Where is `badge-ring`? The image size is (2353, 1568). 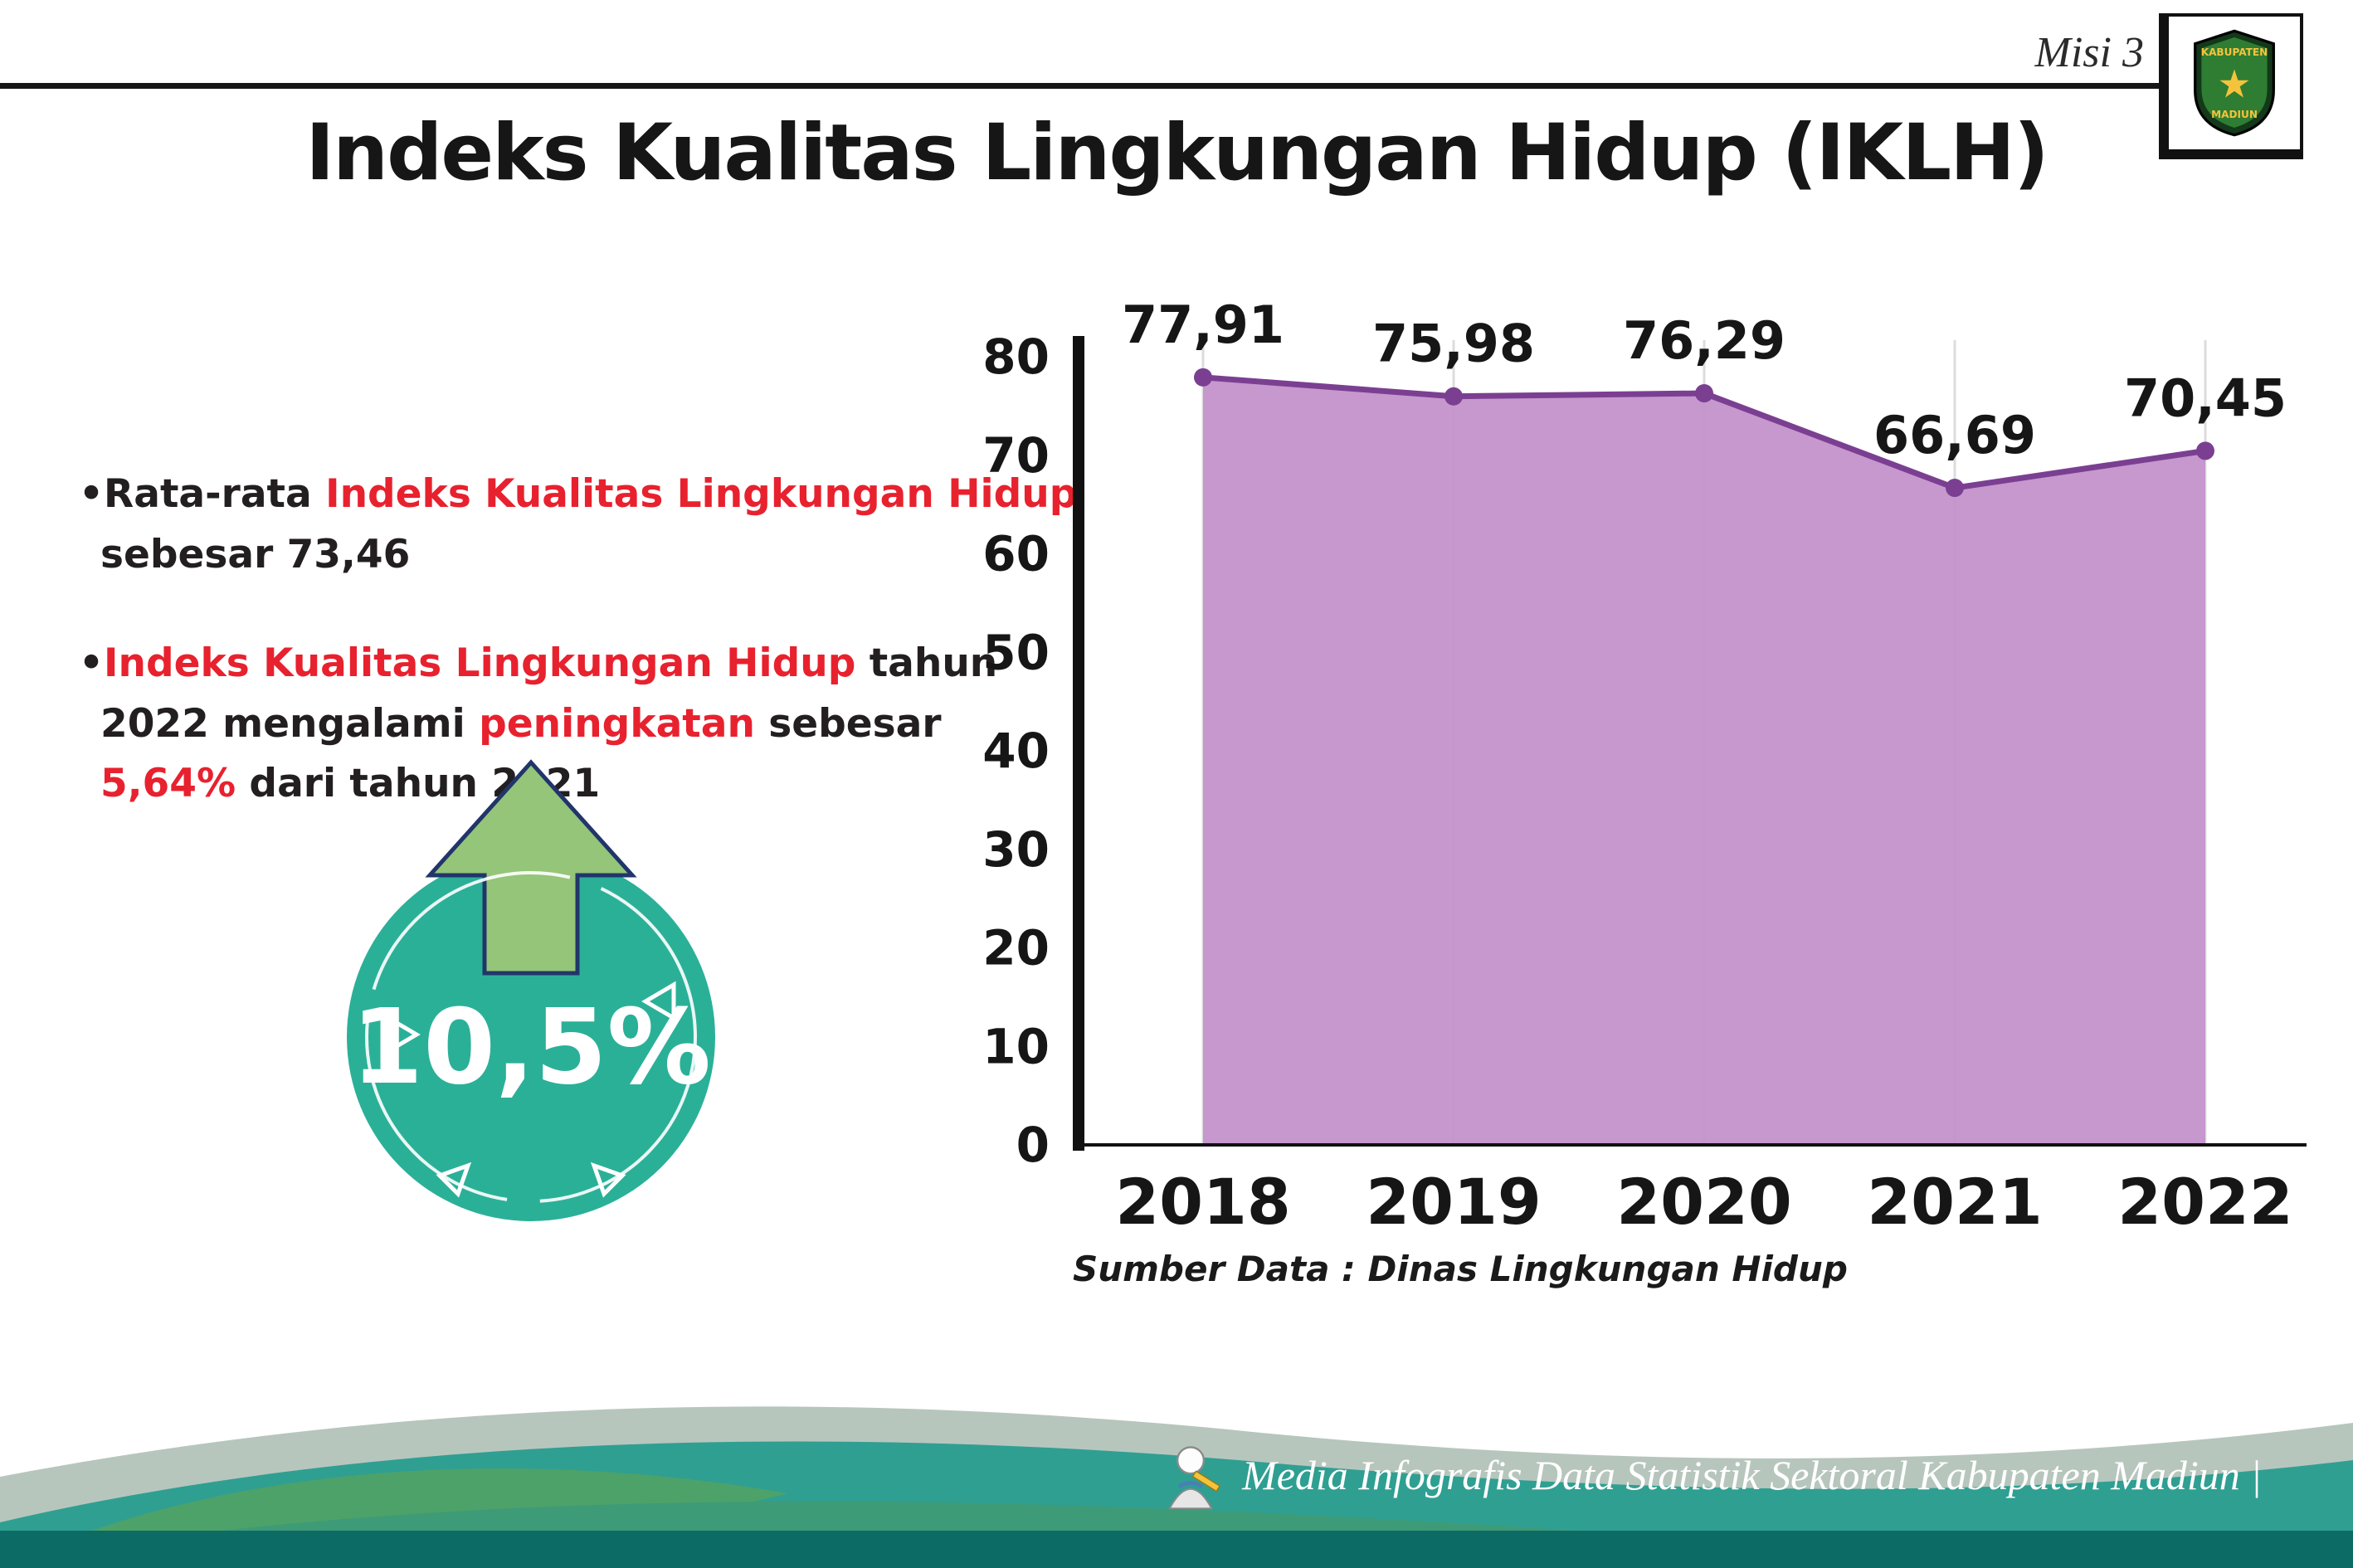 badge-ring is located at coordinates (531, 1037).